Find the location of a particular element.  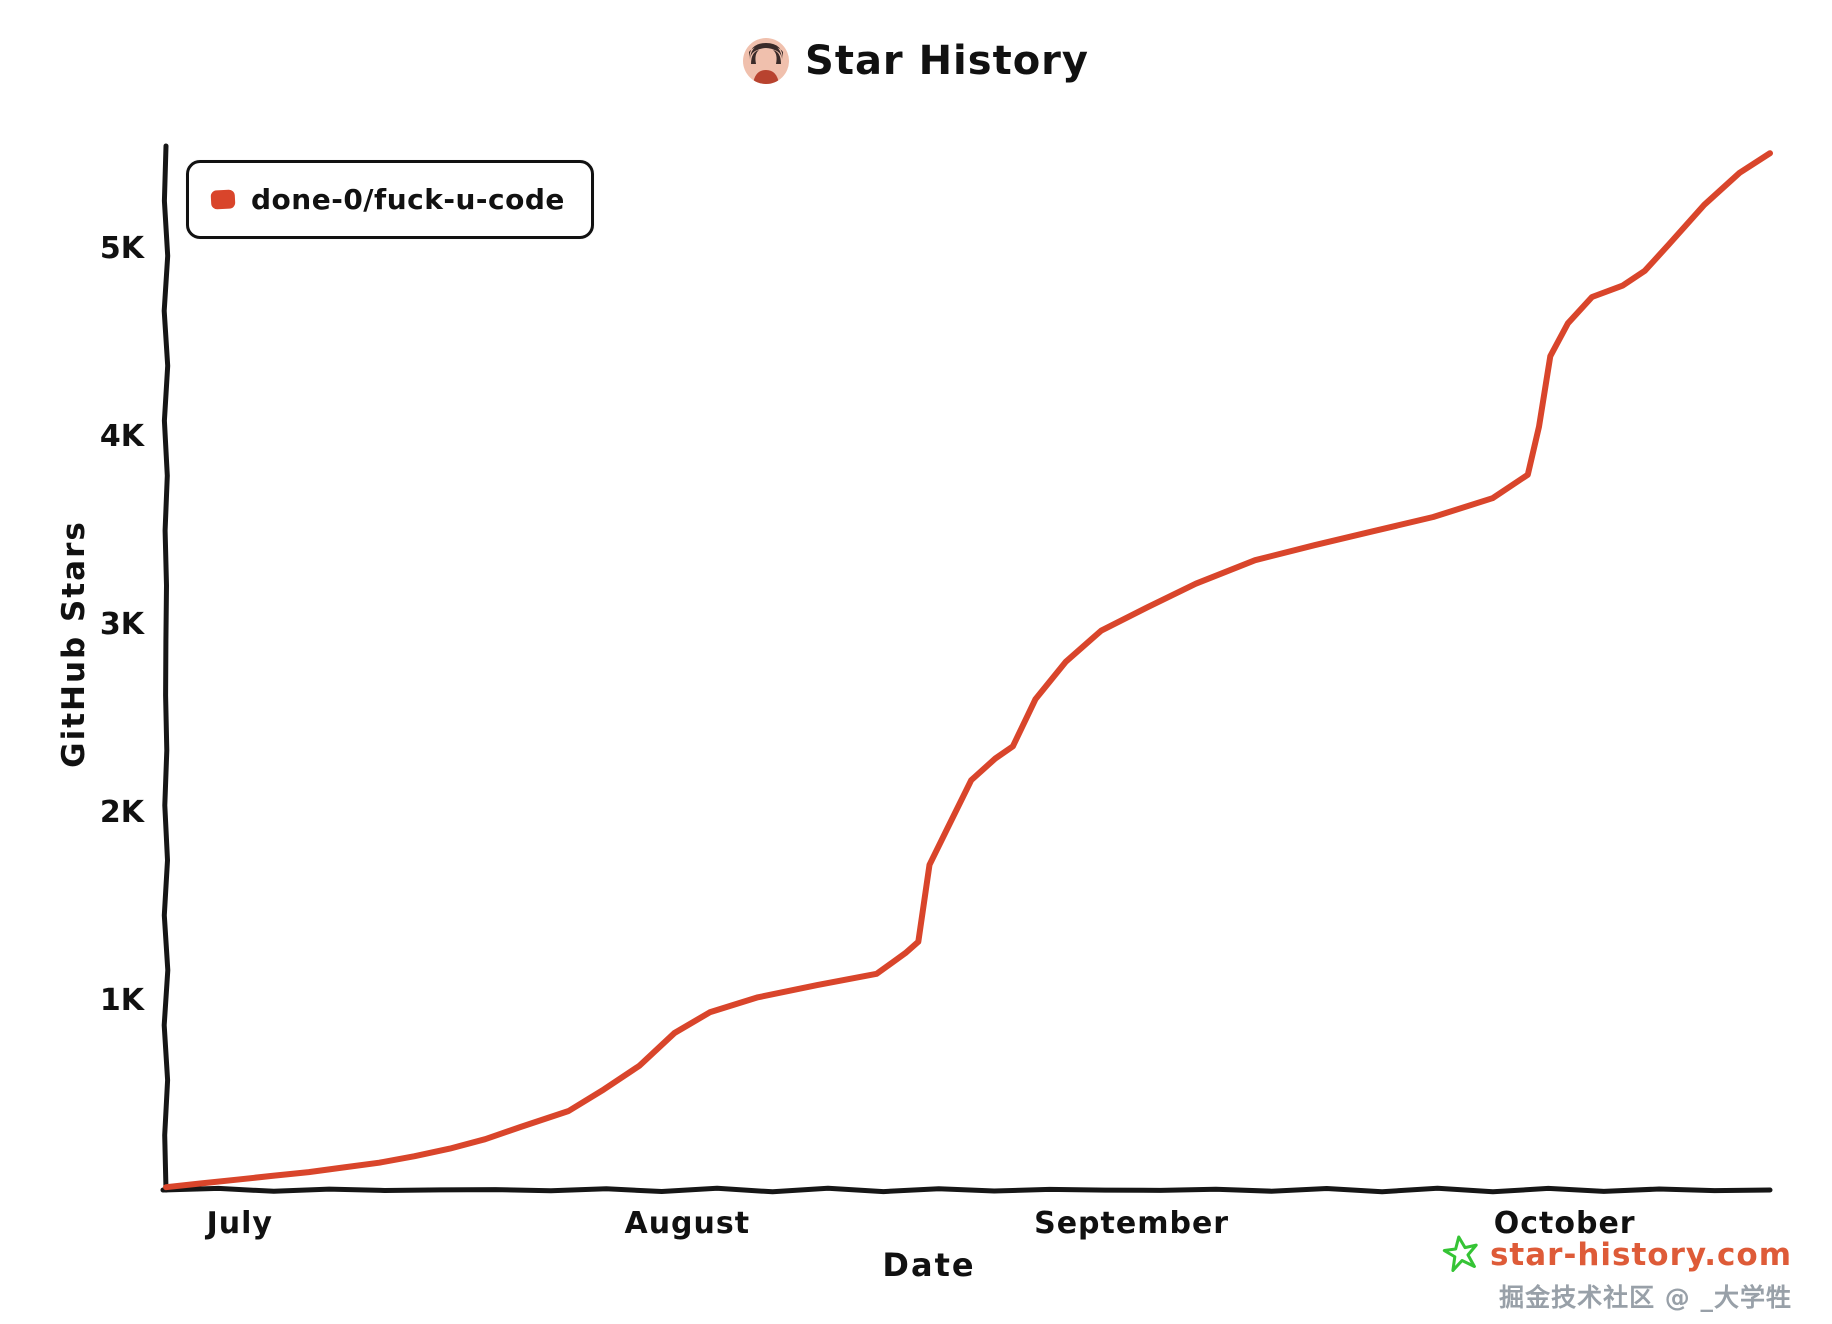

y-tick-label: 1K is located at coordinates (121, 1000).